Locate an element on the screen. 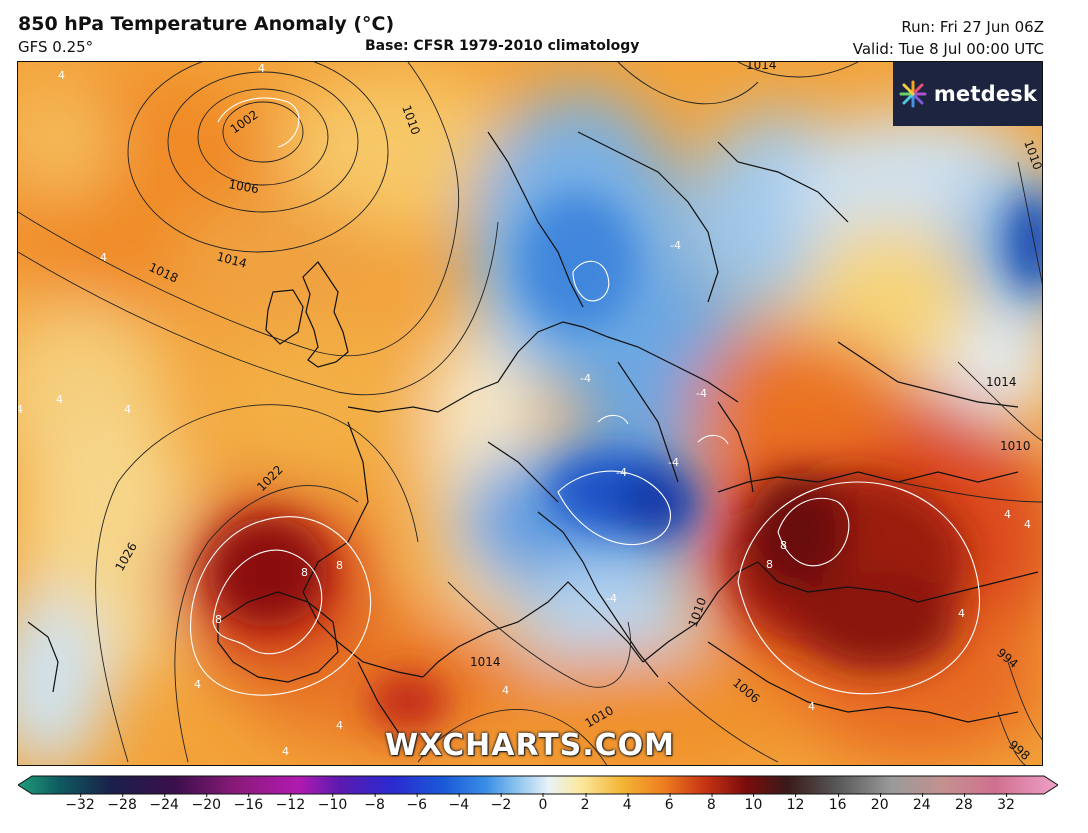  colorbar-tick-label: −4 is located at coordinates (459, 803).